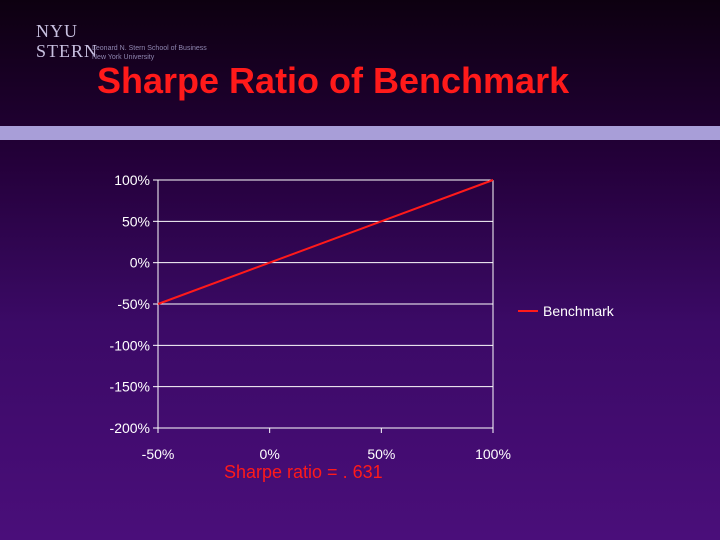 This screenshot has height=540, width=720. I want to click on y-tick-label: 100%, so click(132, 180).